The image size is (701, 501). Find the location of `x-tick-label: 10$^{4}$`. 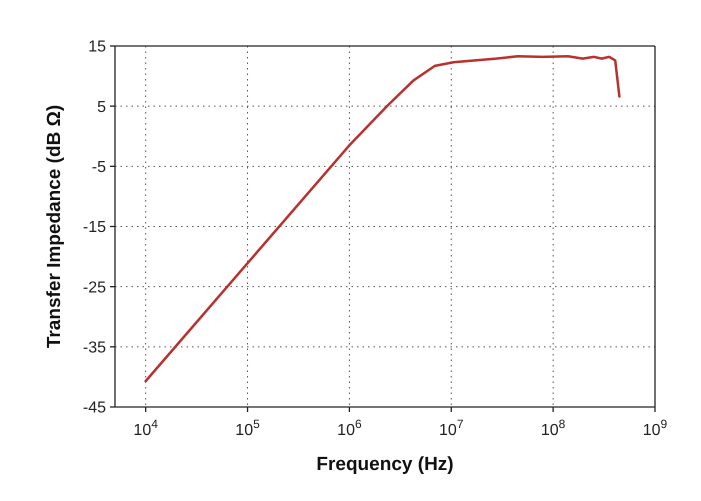

x-tick-label: 10$^{4}$ is located at coordinates (145, 428).